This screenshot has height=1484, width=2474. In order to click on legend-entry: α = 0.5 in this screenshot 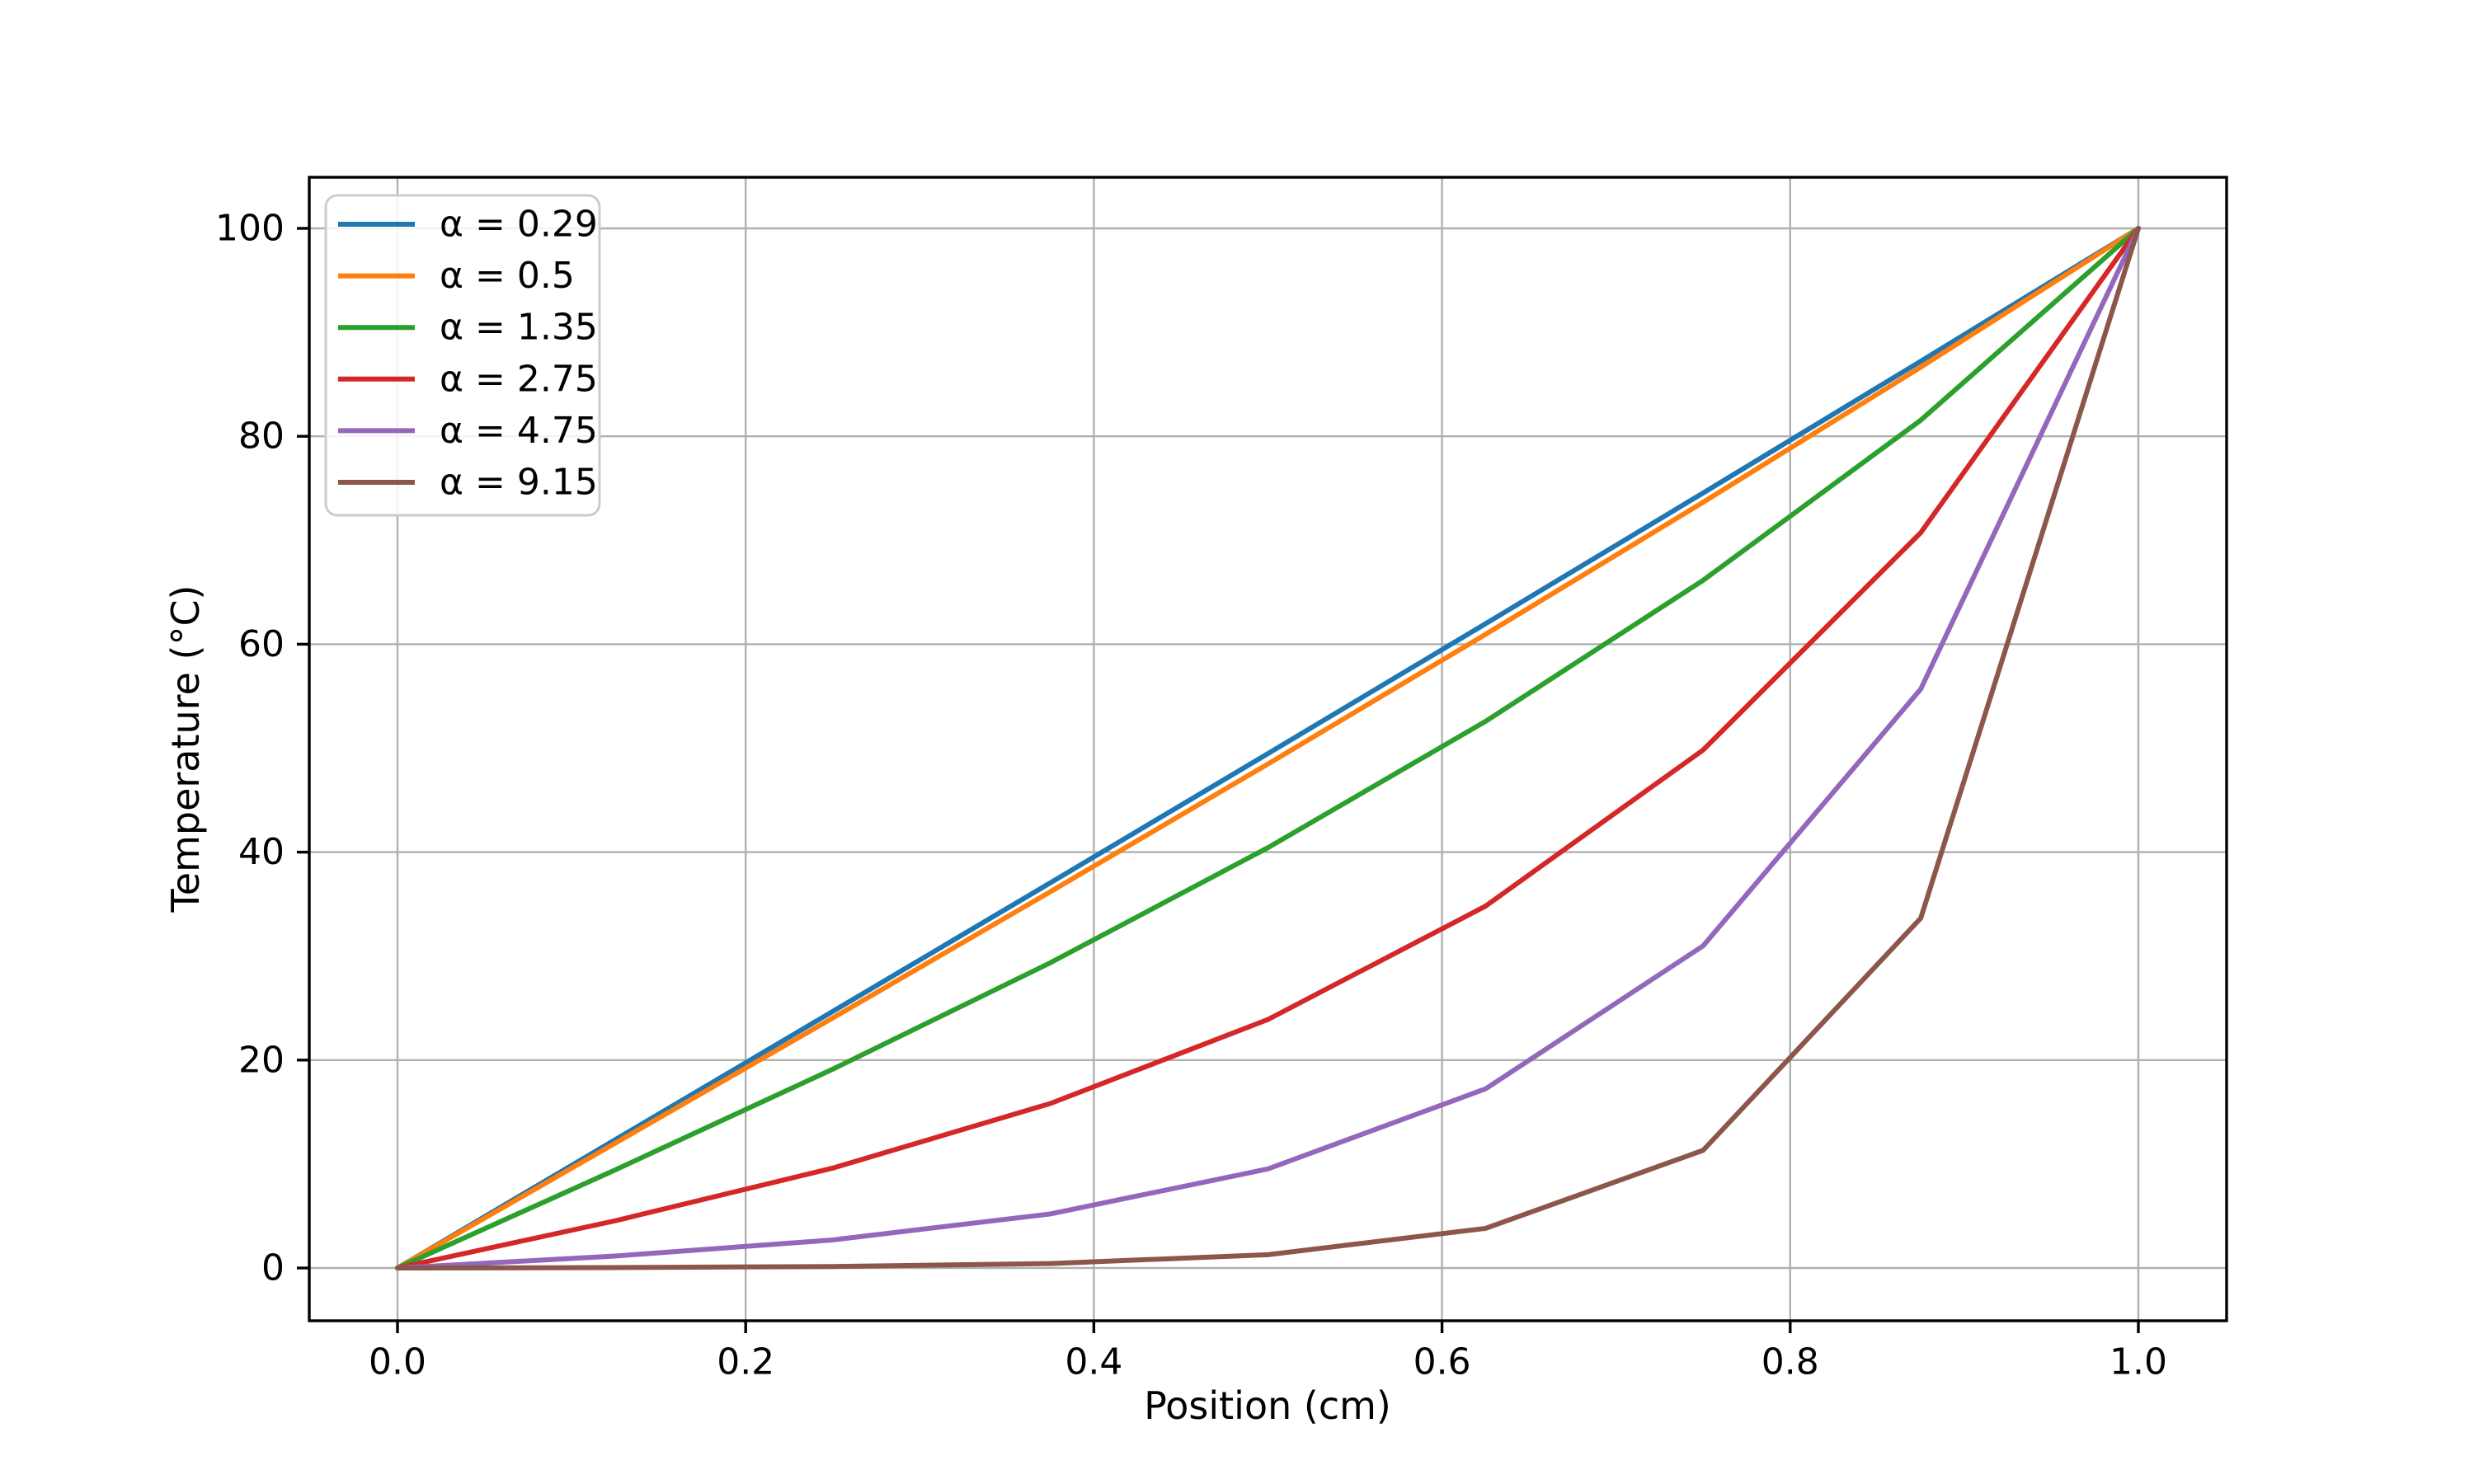, I will do `click(456, 276)`.